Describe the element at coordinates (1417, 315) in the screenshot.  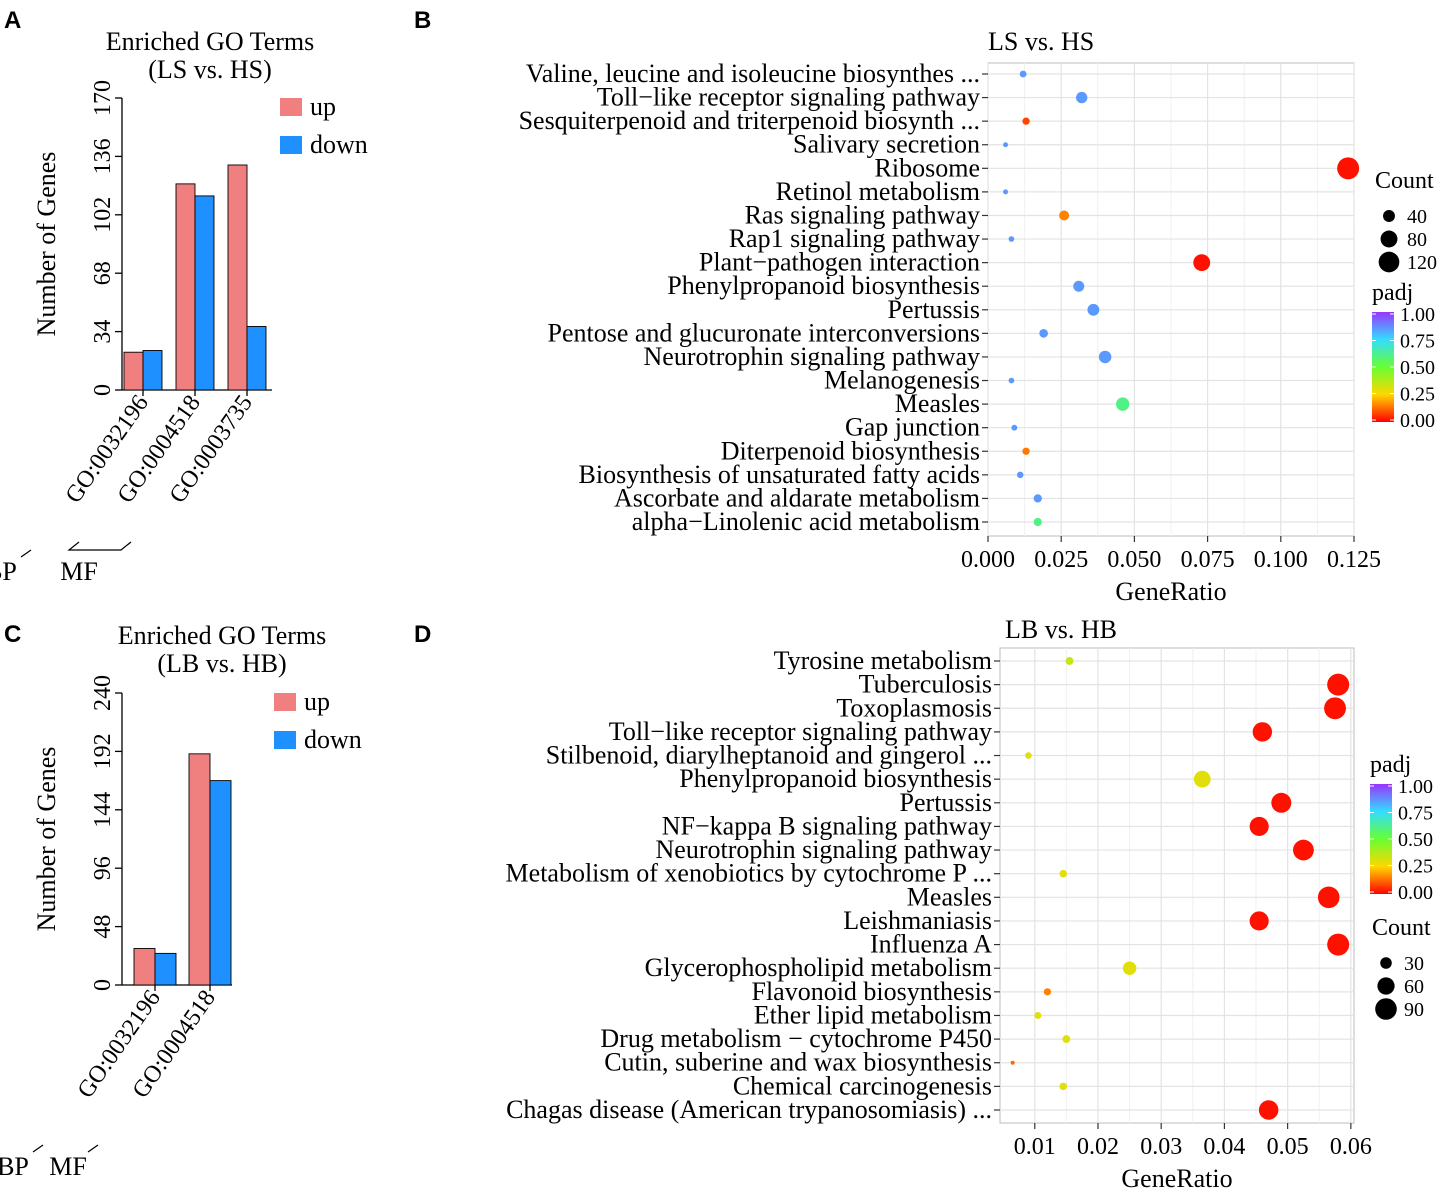
I see `padj-tick-label: 1.00` at that location.